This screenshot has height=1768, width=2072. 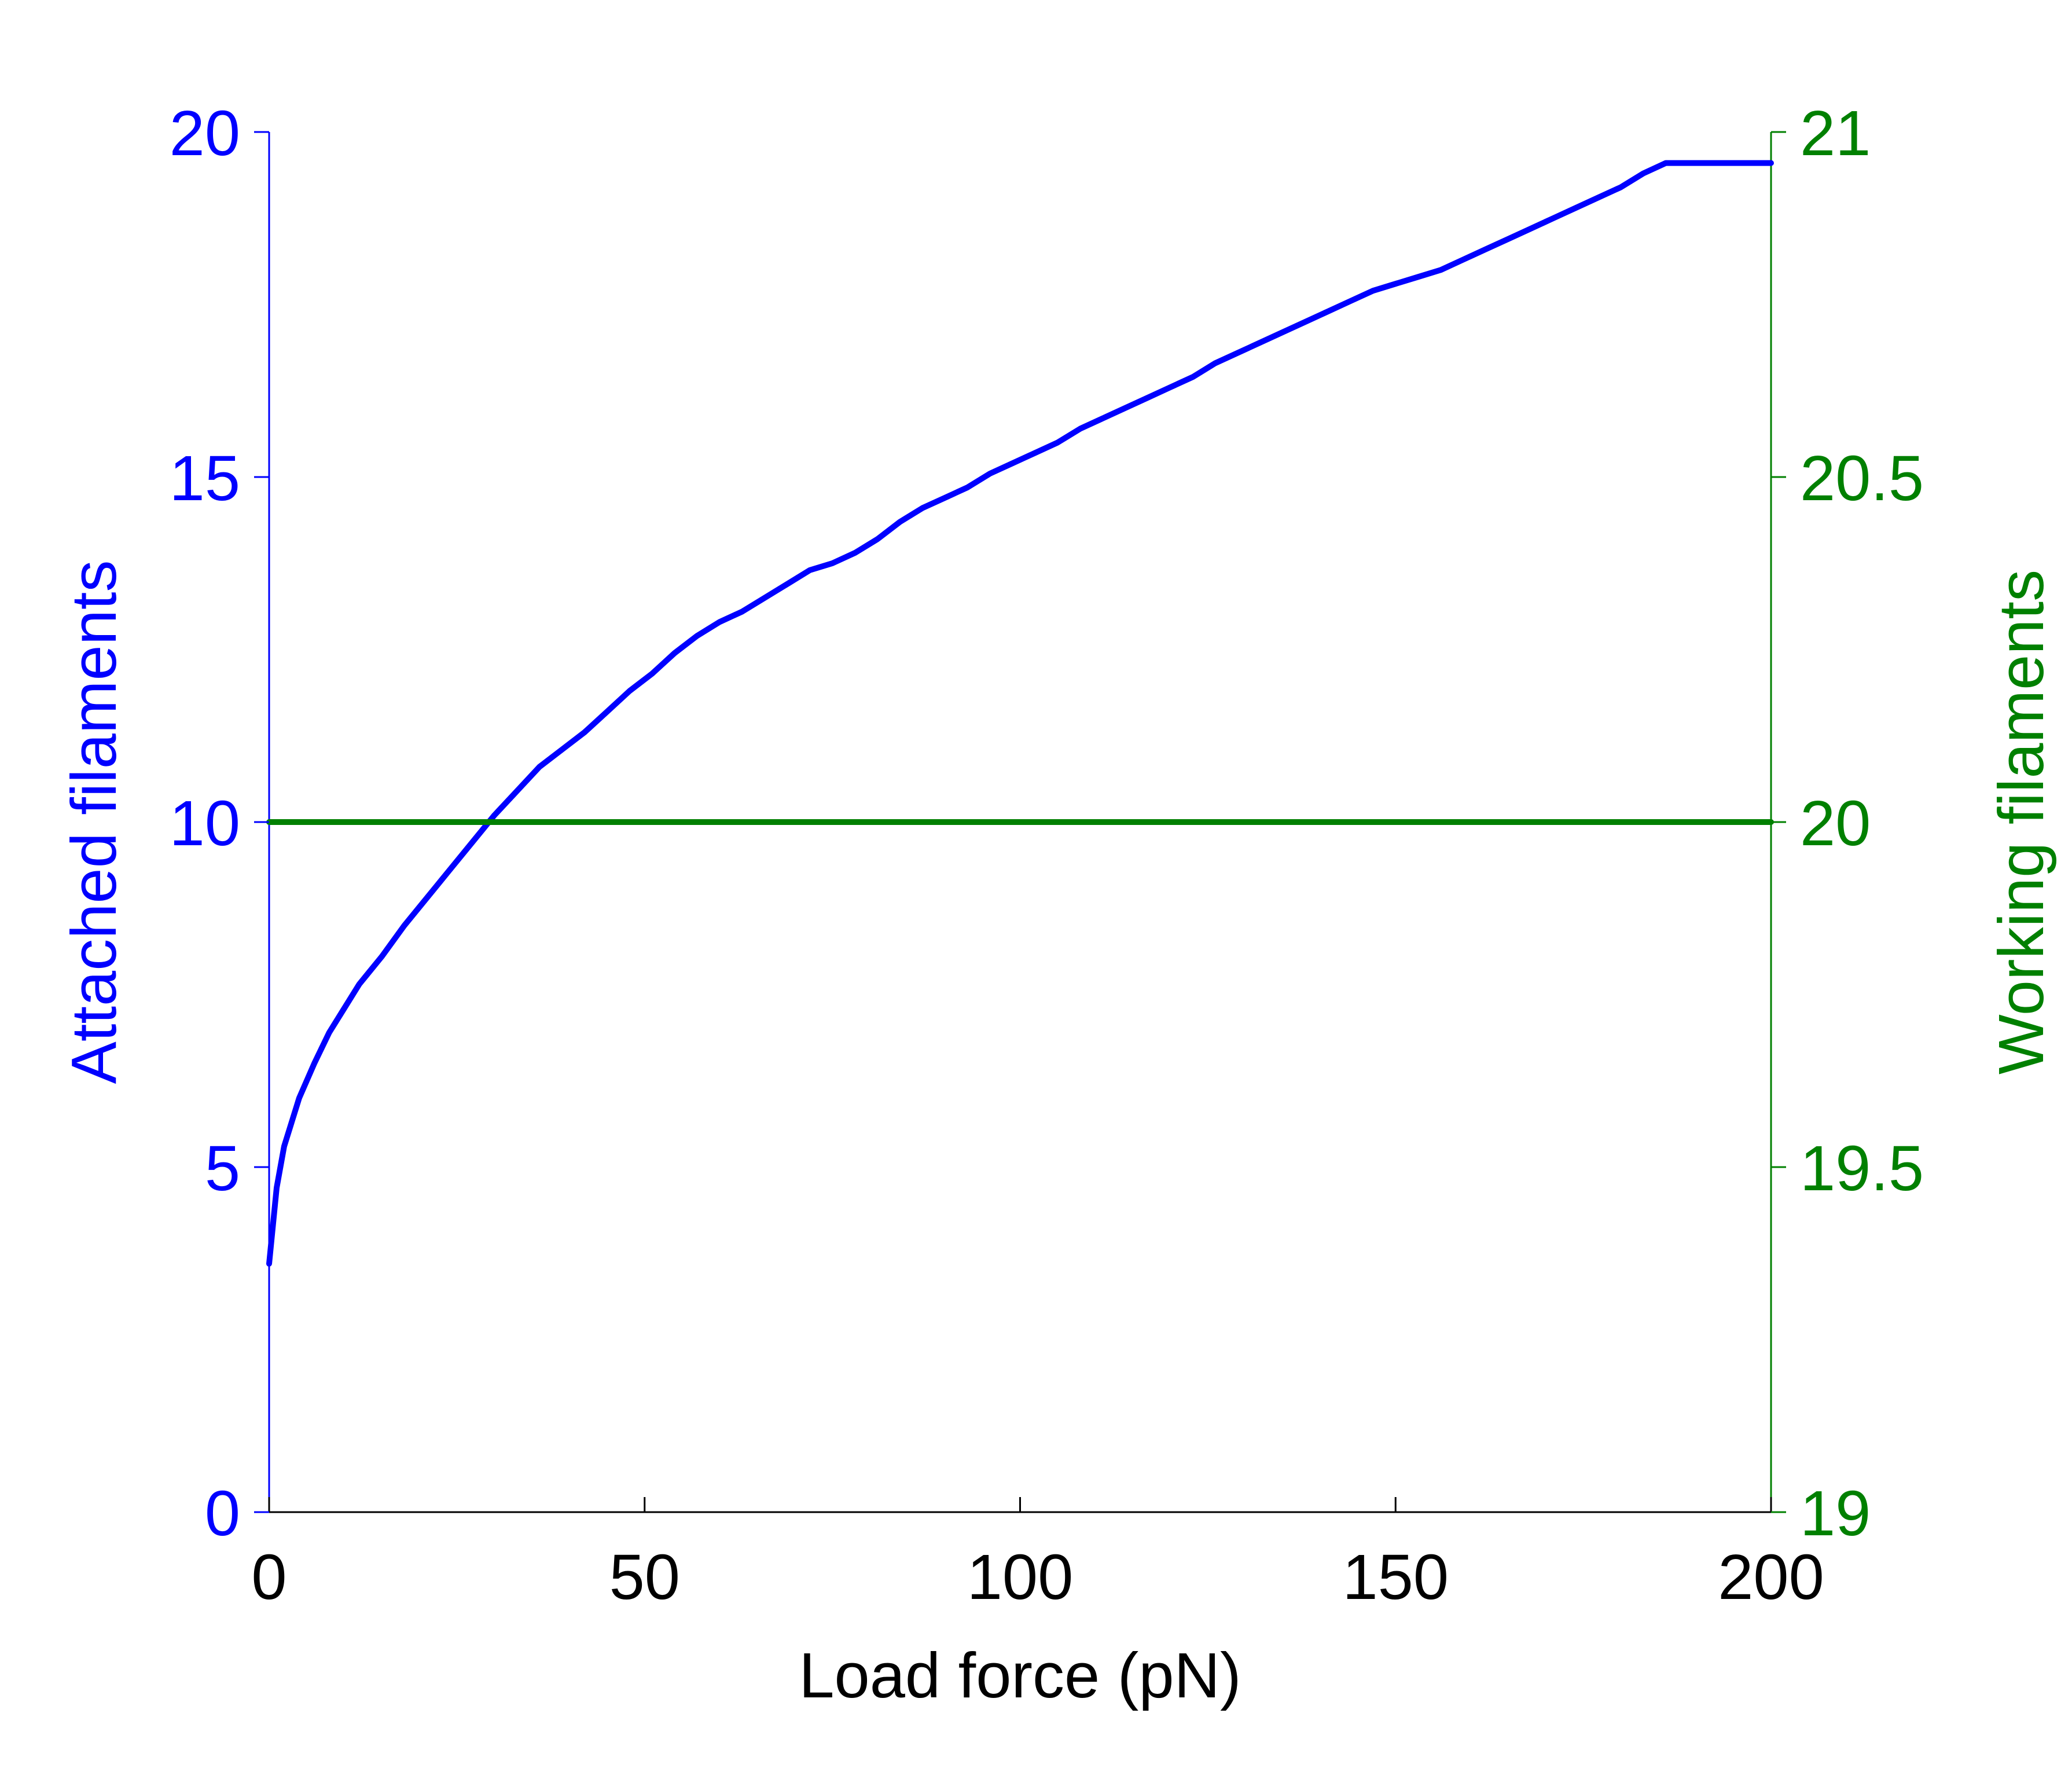 I want to click on left-y-axis-title: Attached filaments, so click(x=94, y=822).